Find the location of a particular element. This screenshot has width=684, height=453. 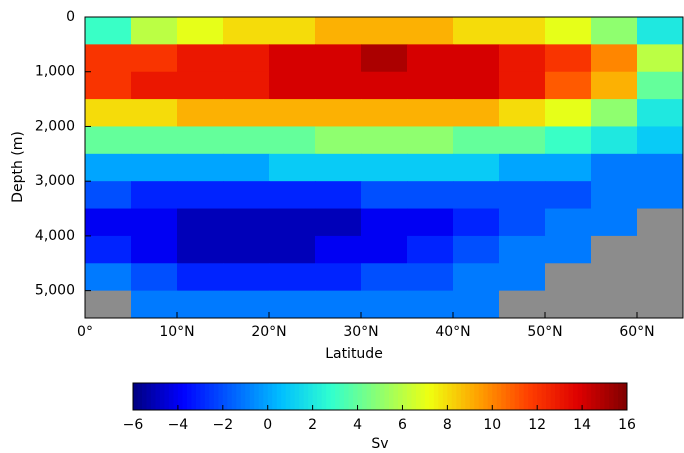

colorbar-tick-label: 4 is located at coordinates (357, 425).